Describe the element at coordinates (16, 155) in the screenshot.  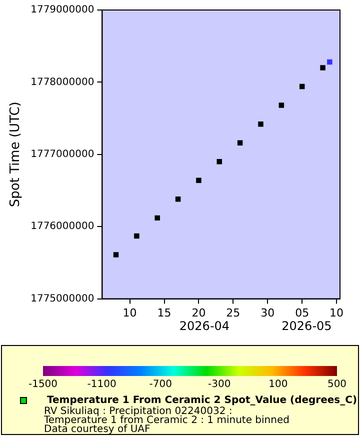
I see `y-axis-title: Spot Time (UTC)` at that location.